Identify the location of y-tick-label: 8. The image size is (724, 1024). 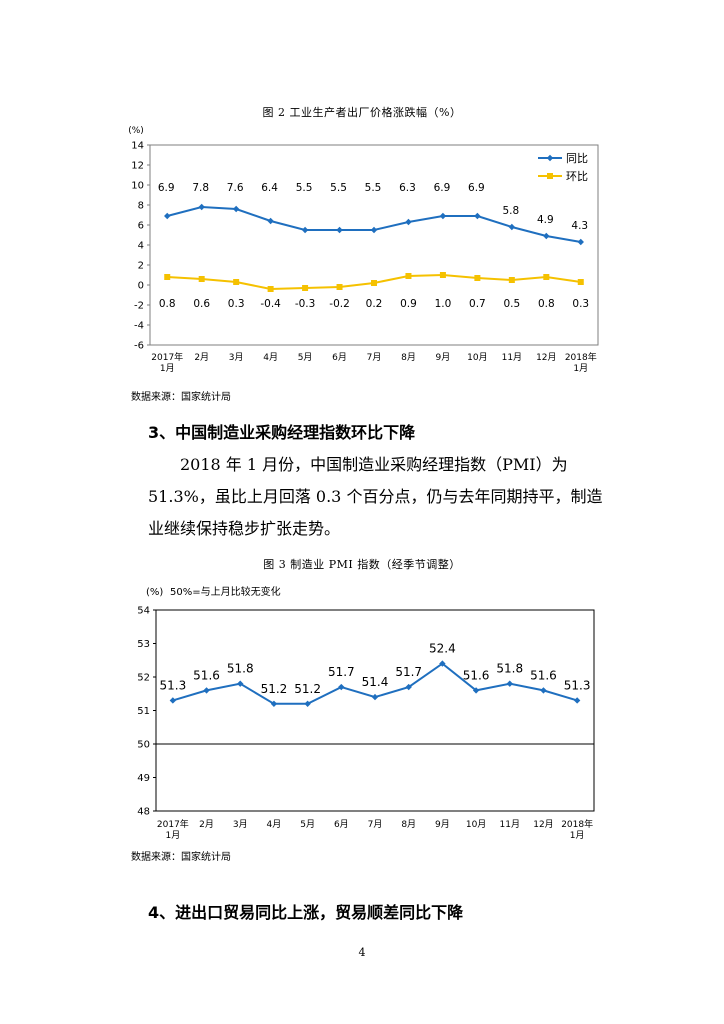
(141, 206).